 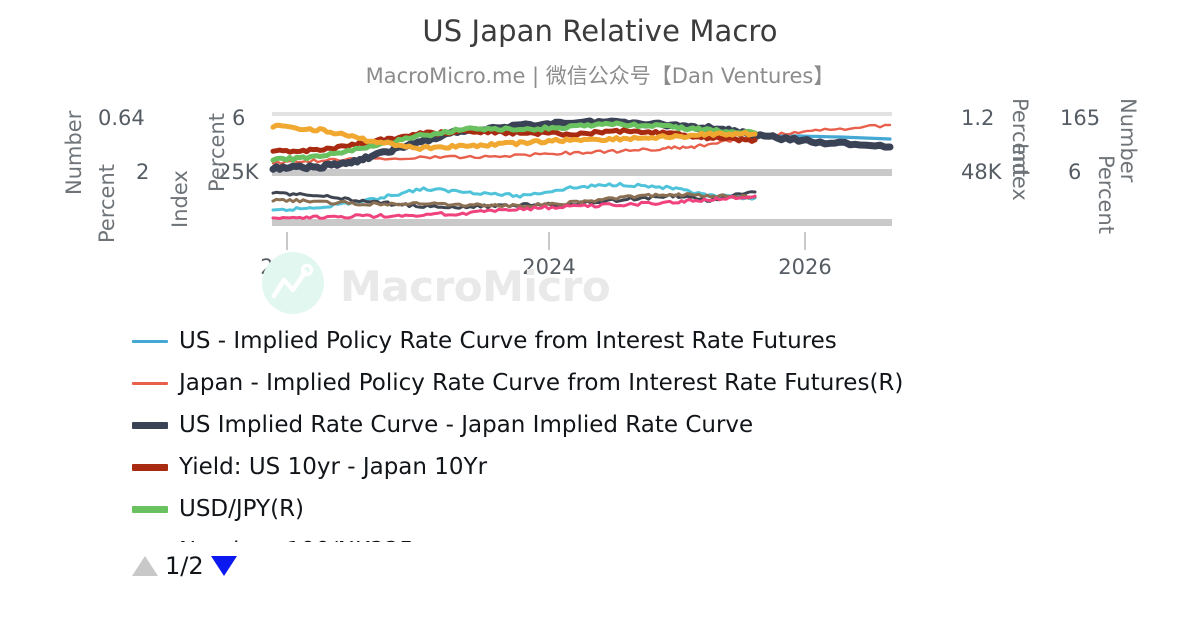 What do you see at coordinates (632, 467) in the screenshot?
I see `legend-item: Yield: US 10yr - Japan 10Yr` at bounding box center [632, 467].